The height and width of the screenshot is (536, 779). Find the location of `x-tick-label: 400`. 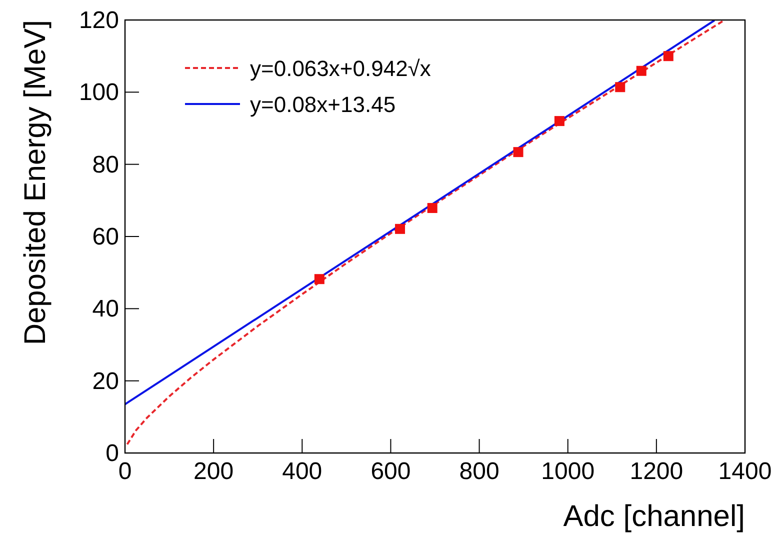

x-tick-label: 400 is located at coordinates (302, 471).